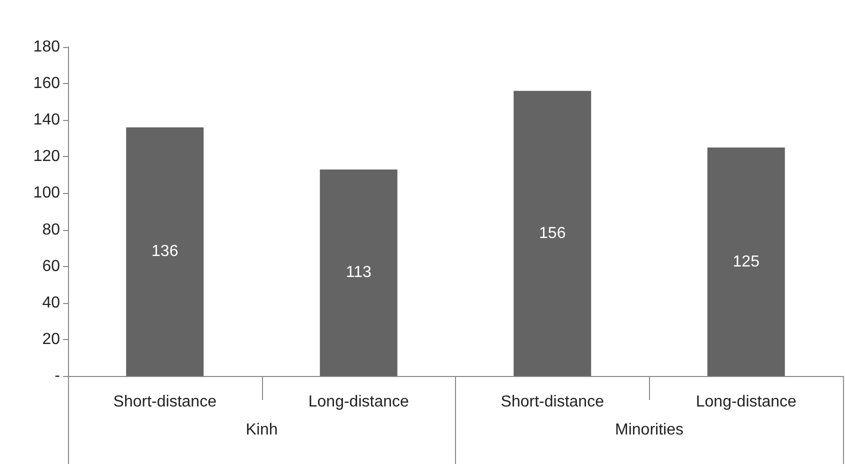 This screenshot has width=845, height=473. What do you see at coordinates (262, 430) in the screenshot?
I see `text: Kinh` at bounding box center [262, 430].